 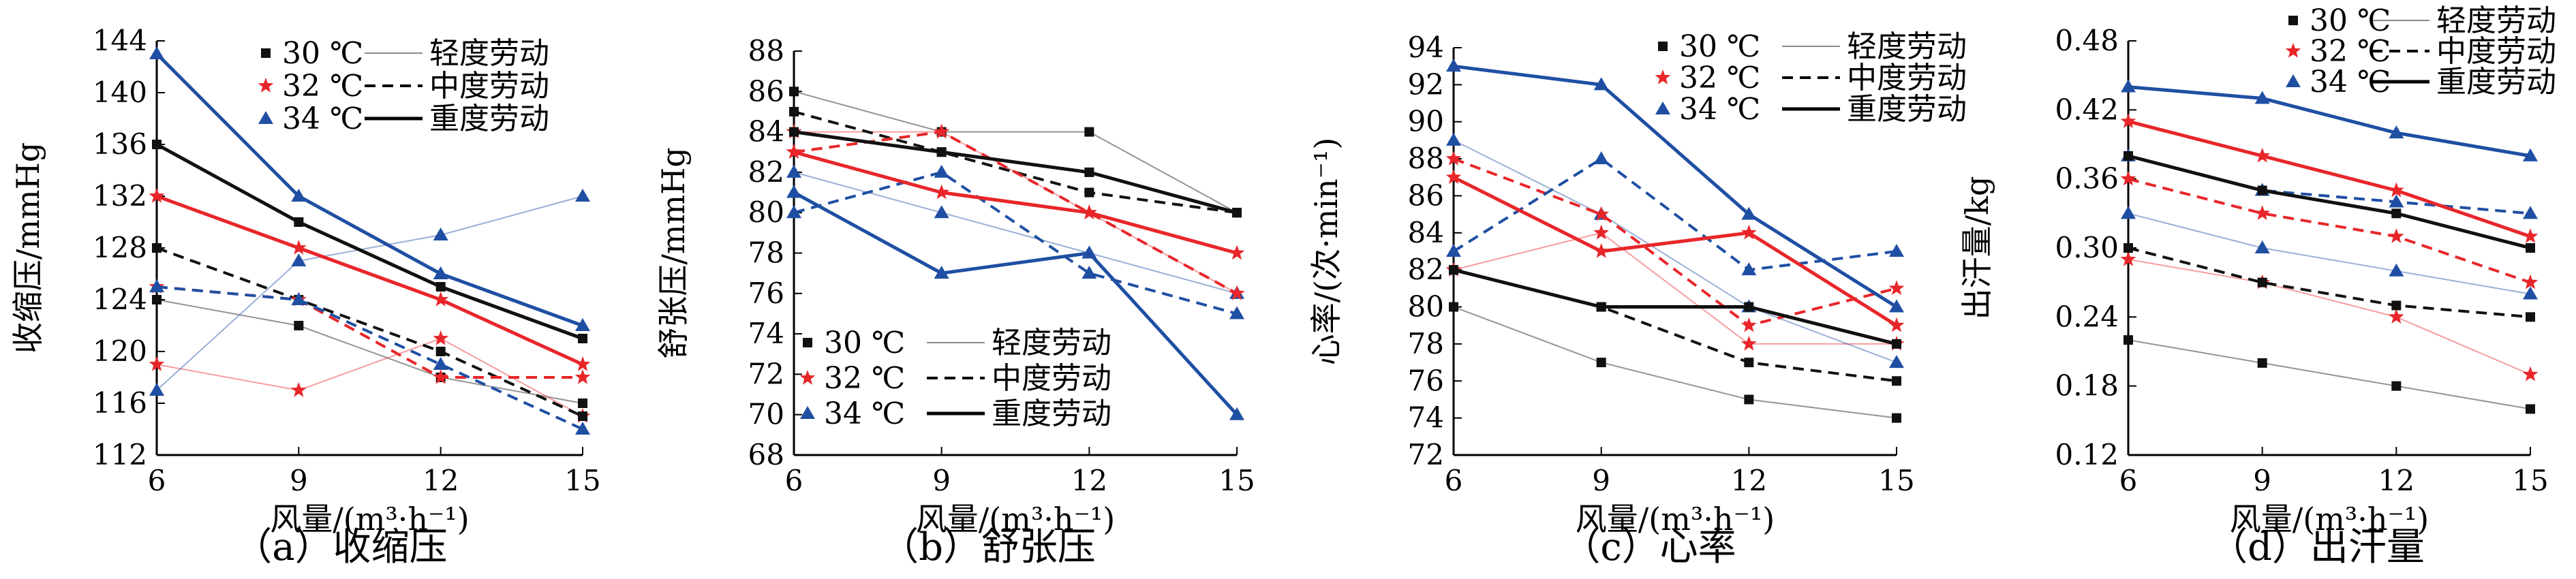 I want to click on y-tick-label: 124, so click(x=120, y=299).